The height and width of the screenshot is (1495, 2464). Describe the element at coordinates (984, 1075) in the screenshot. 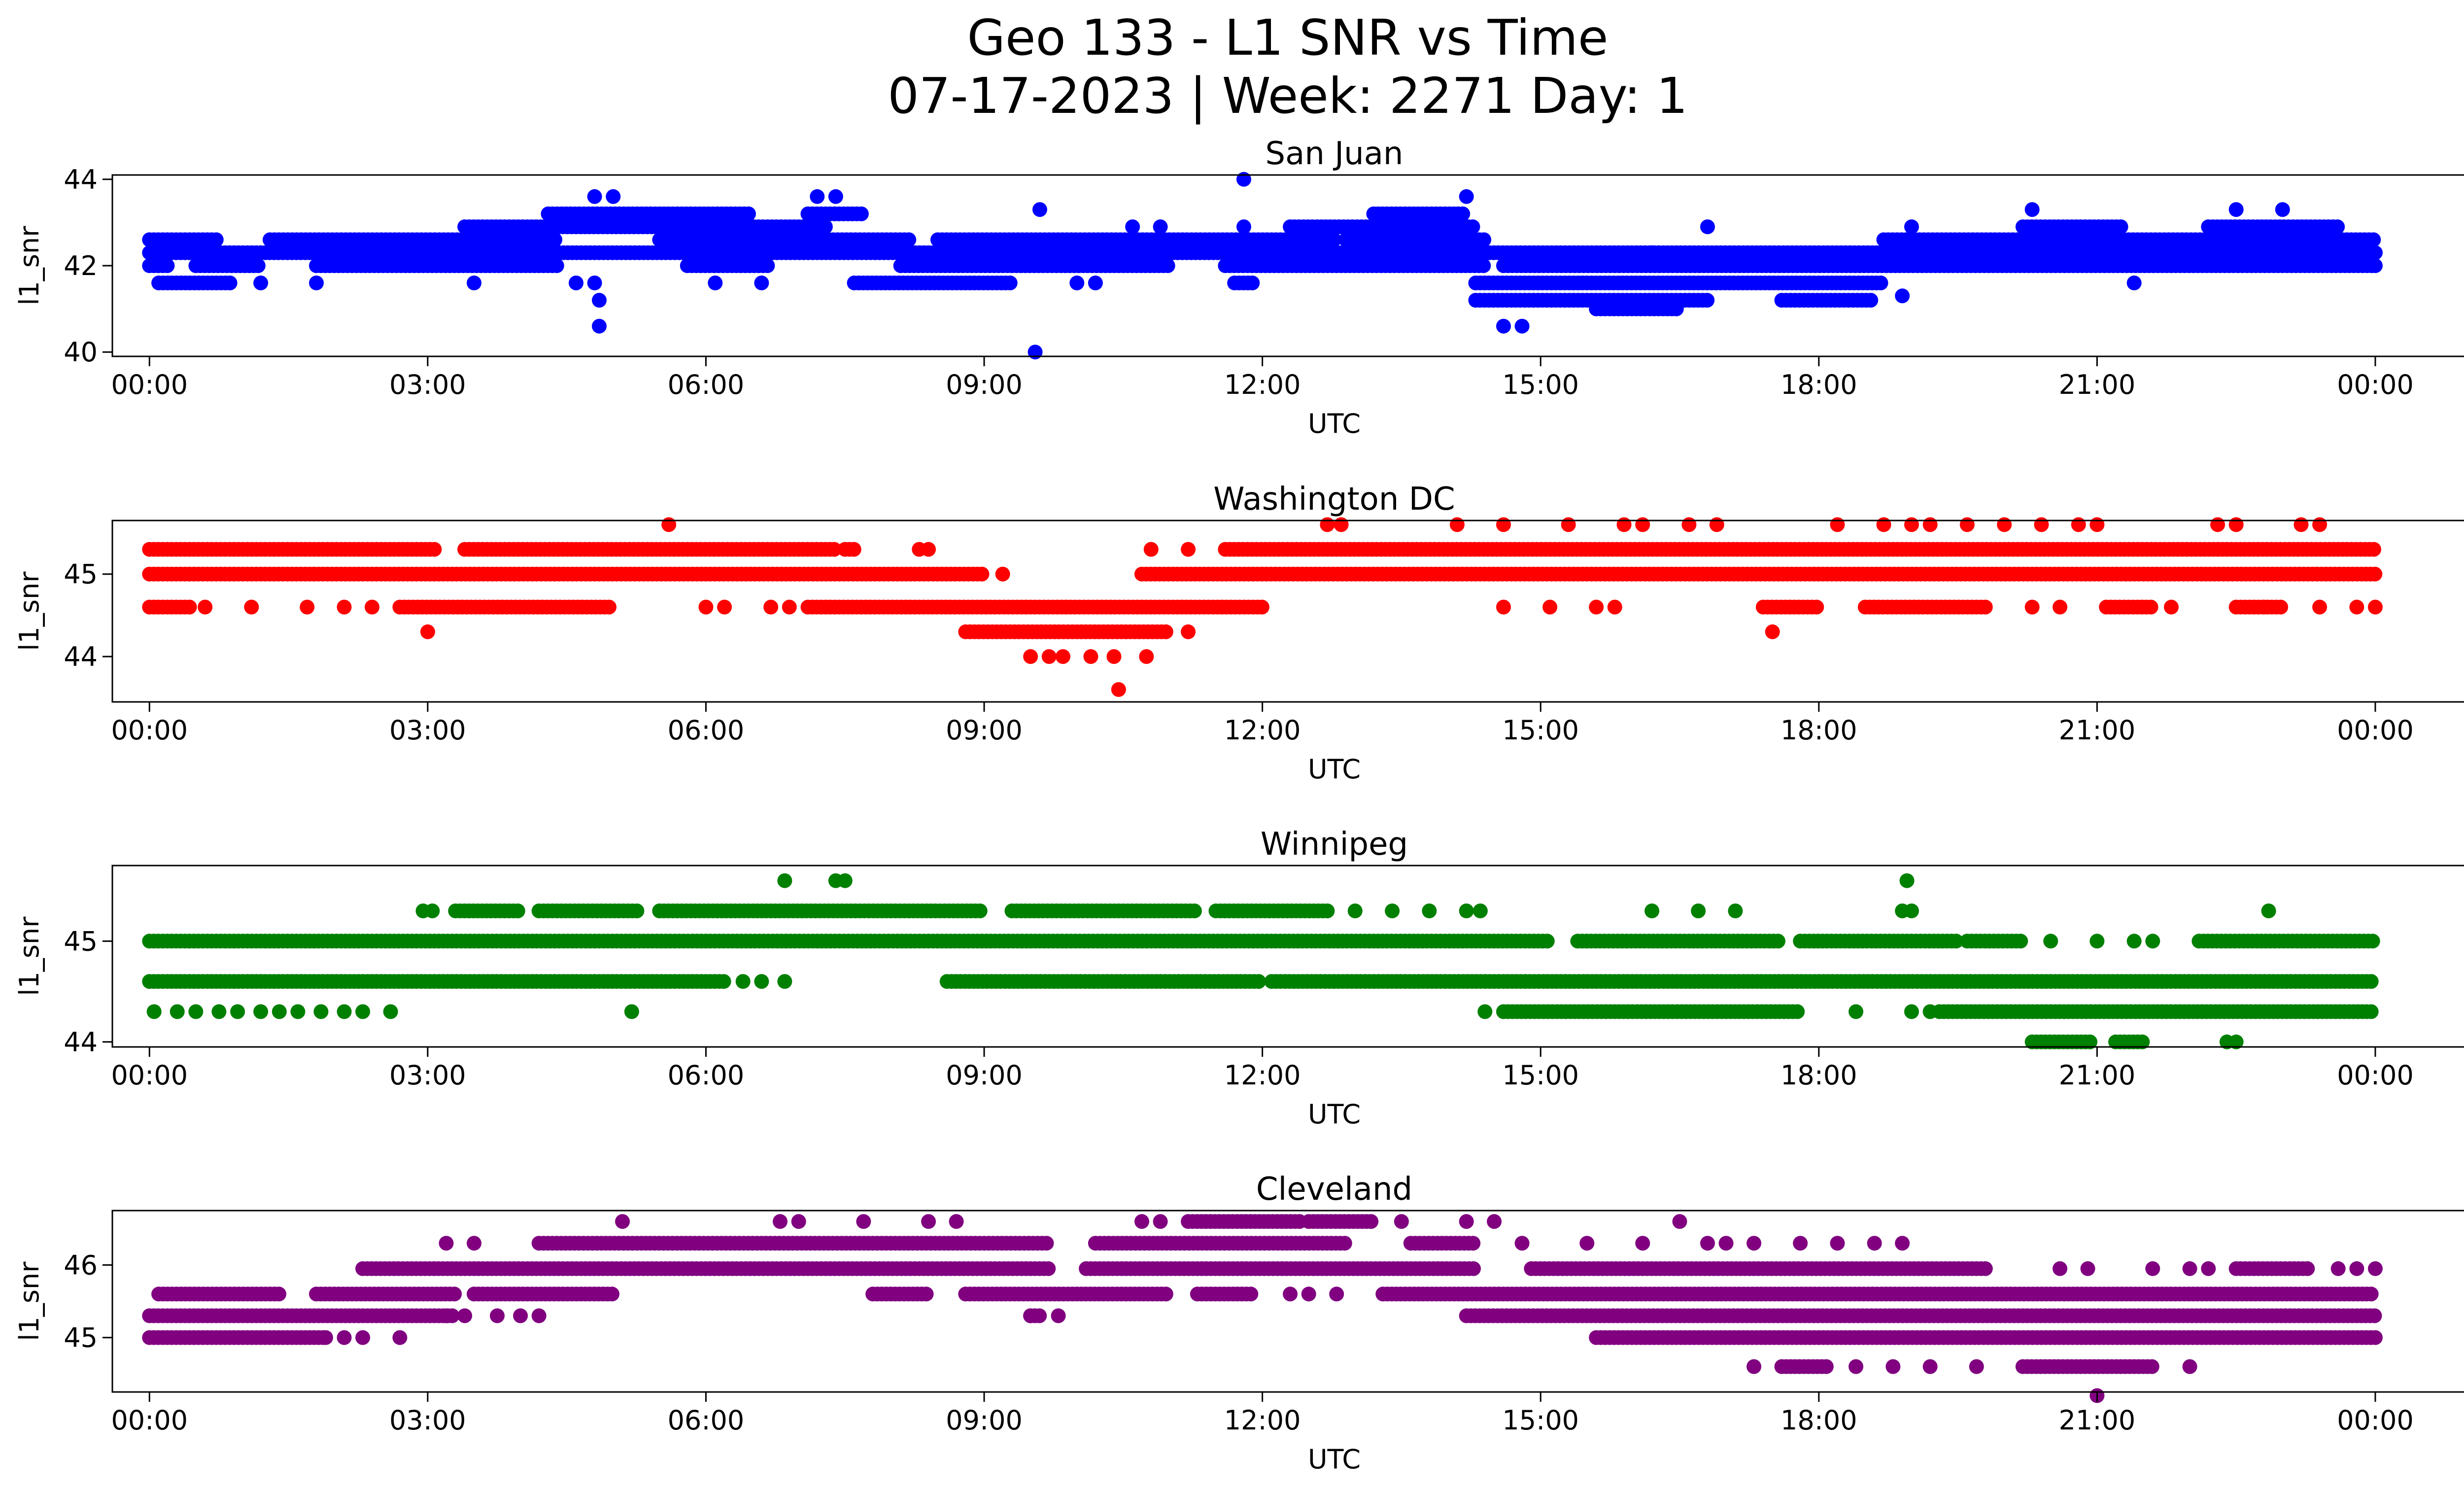

I see `x-tick-label: 09:00` at that location.